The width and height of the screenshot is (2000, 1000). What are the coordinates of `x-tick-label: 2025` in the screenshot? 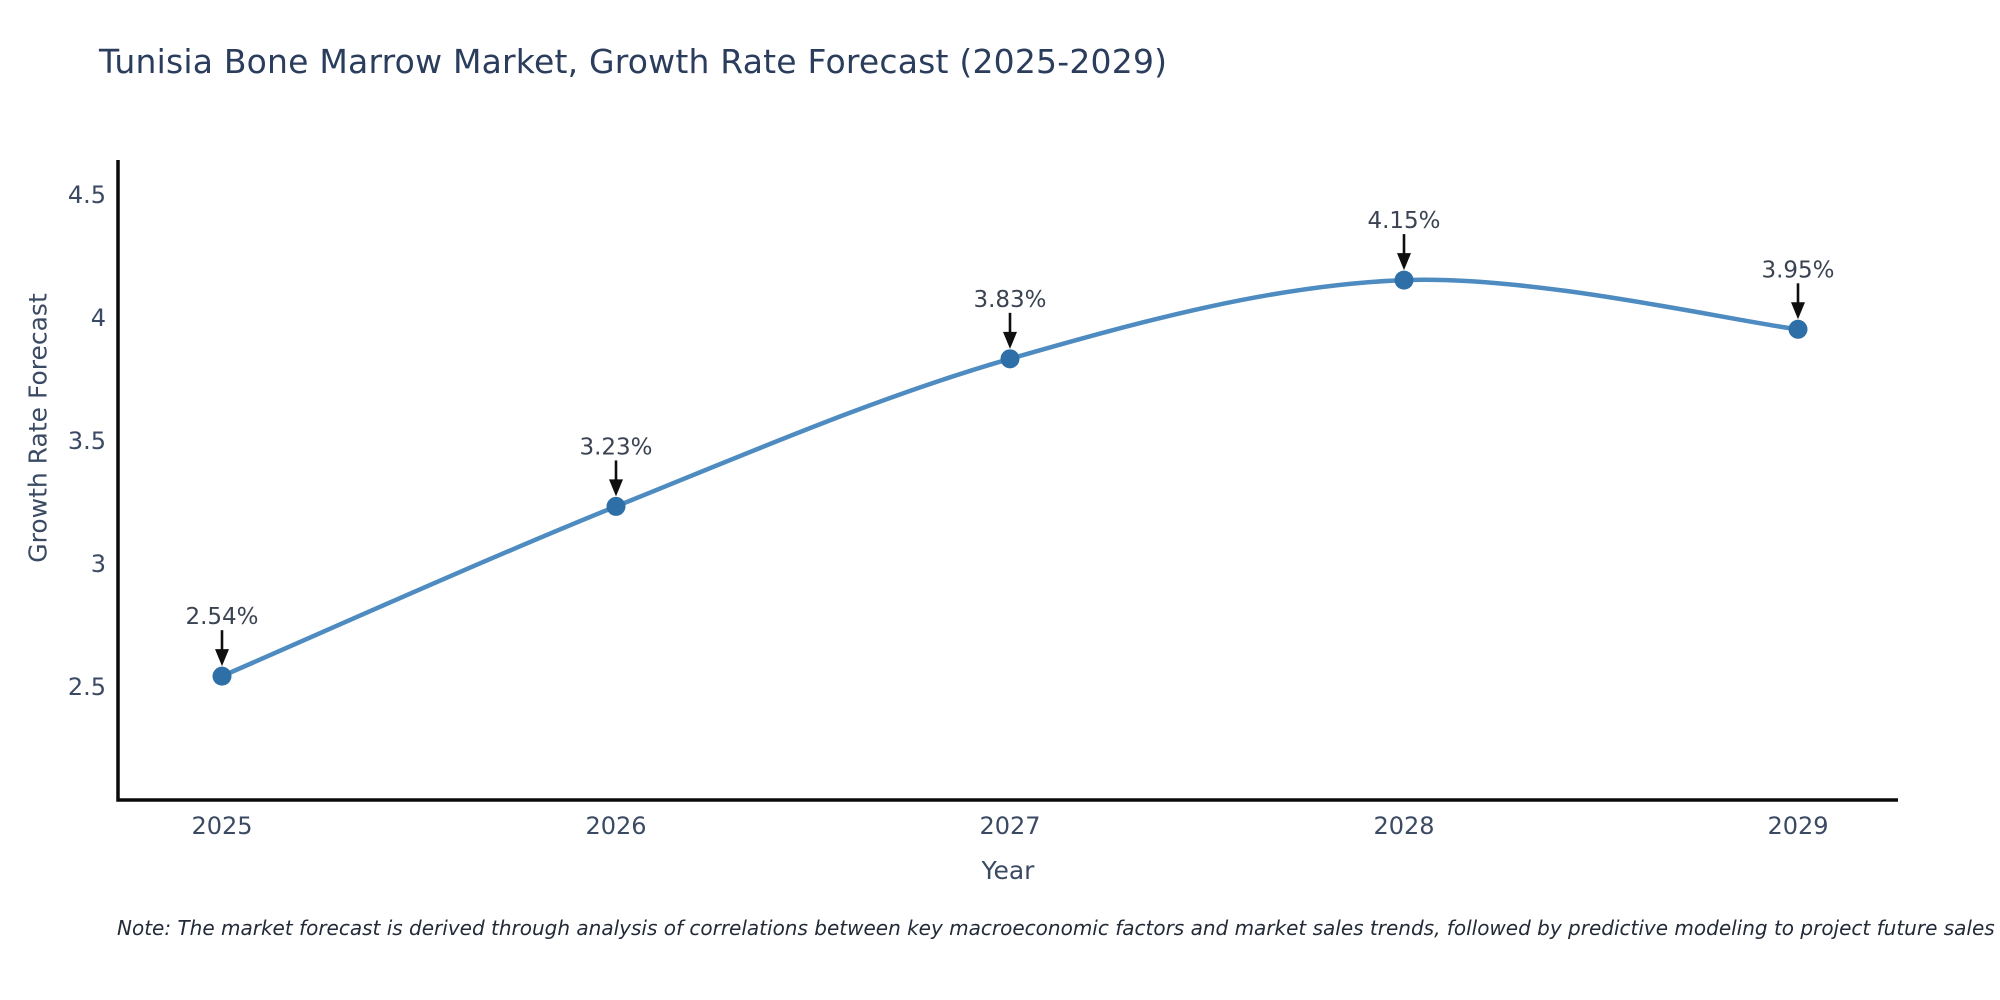 It's located at (221, 826).